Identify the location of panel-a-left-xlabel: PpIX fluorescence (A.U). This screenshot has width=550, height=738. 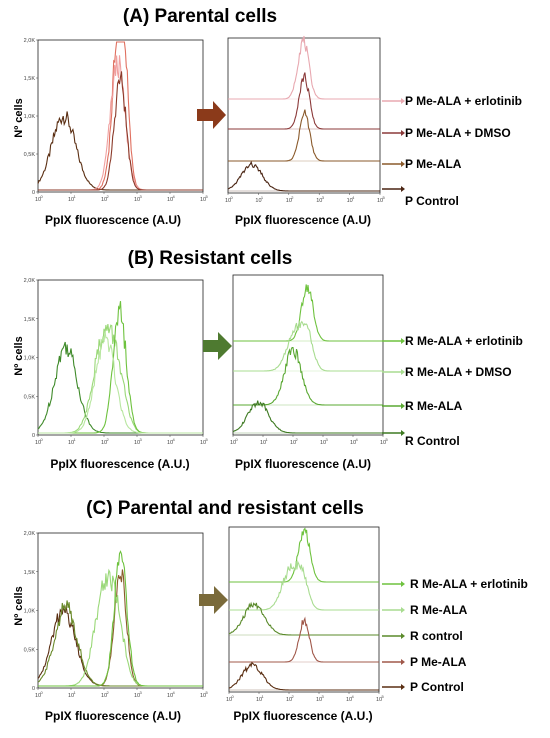
(113, 220).